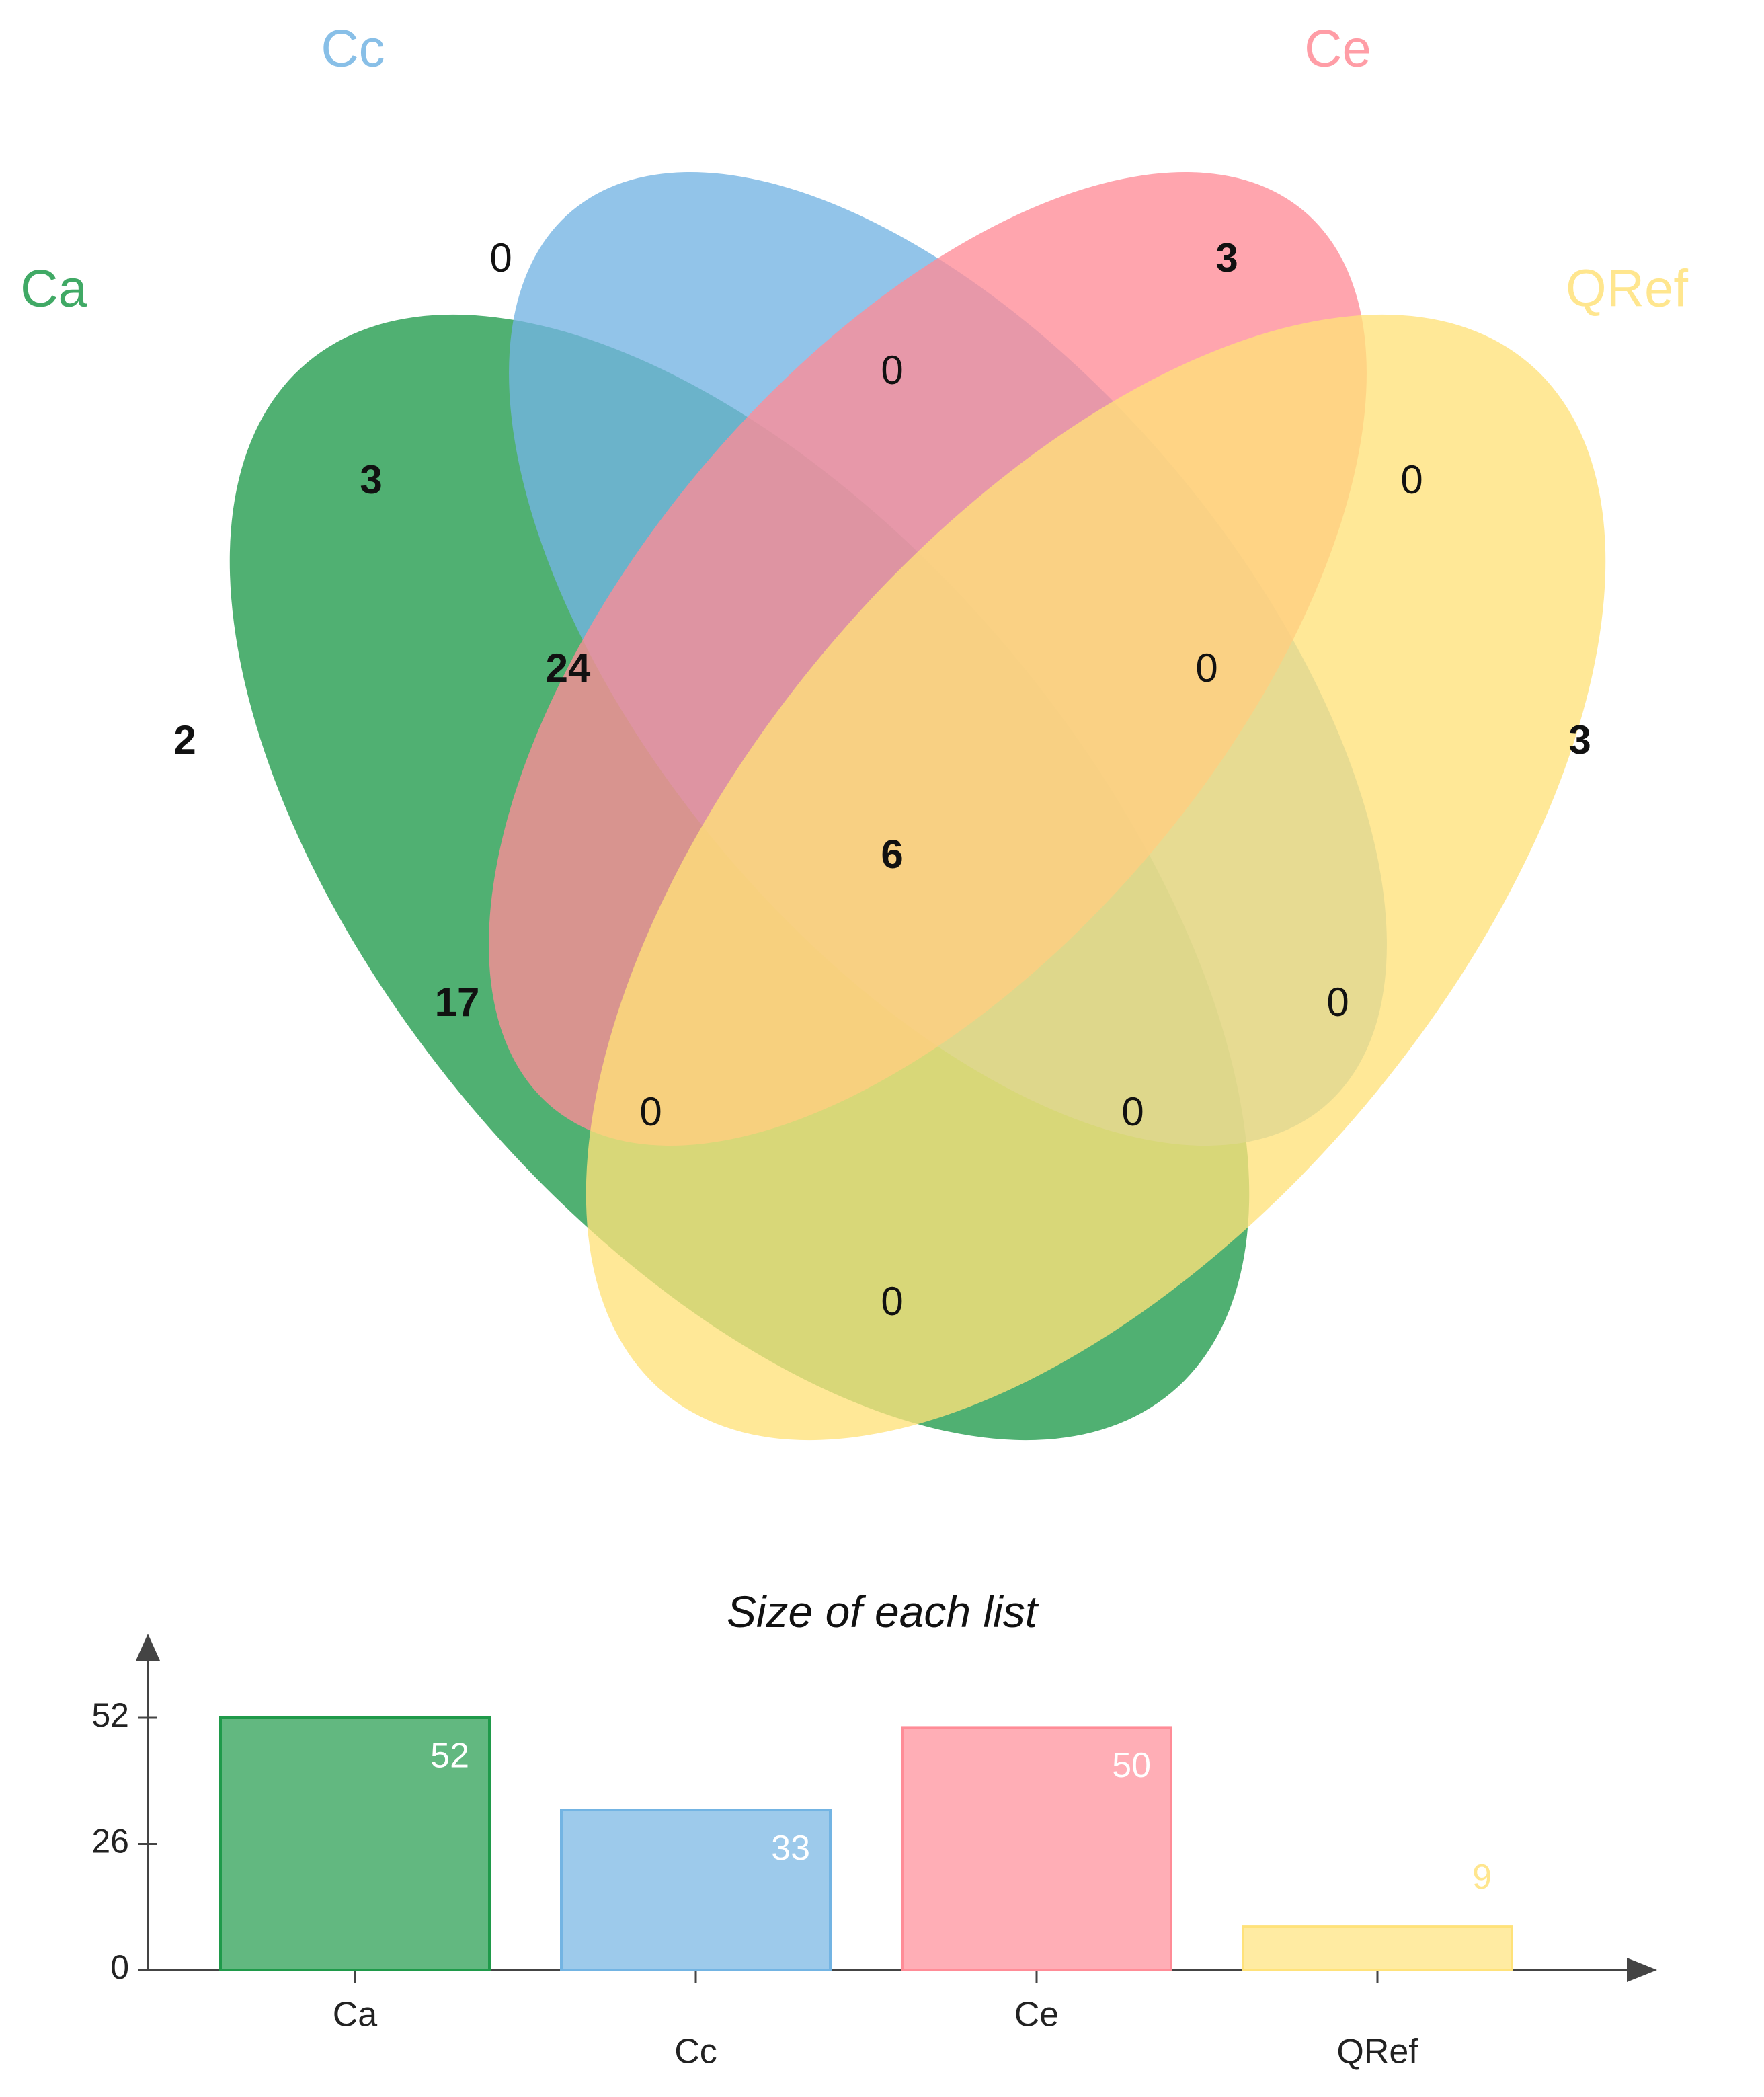 The width and height of the screenshot is (1764, 2097). Describe the element at coordinates (1579, 739) in the screenshot. I see `venn-count-qref: 3` at that location.